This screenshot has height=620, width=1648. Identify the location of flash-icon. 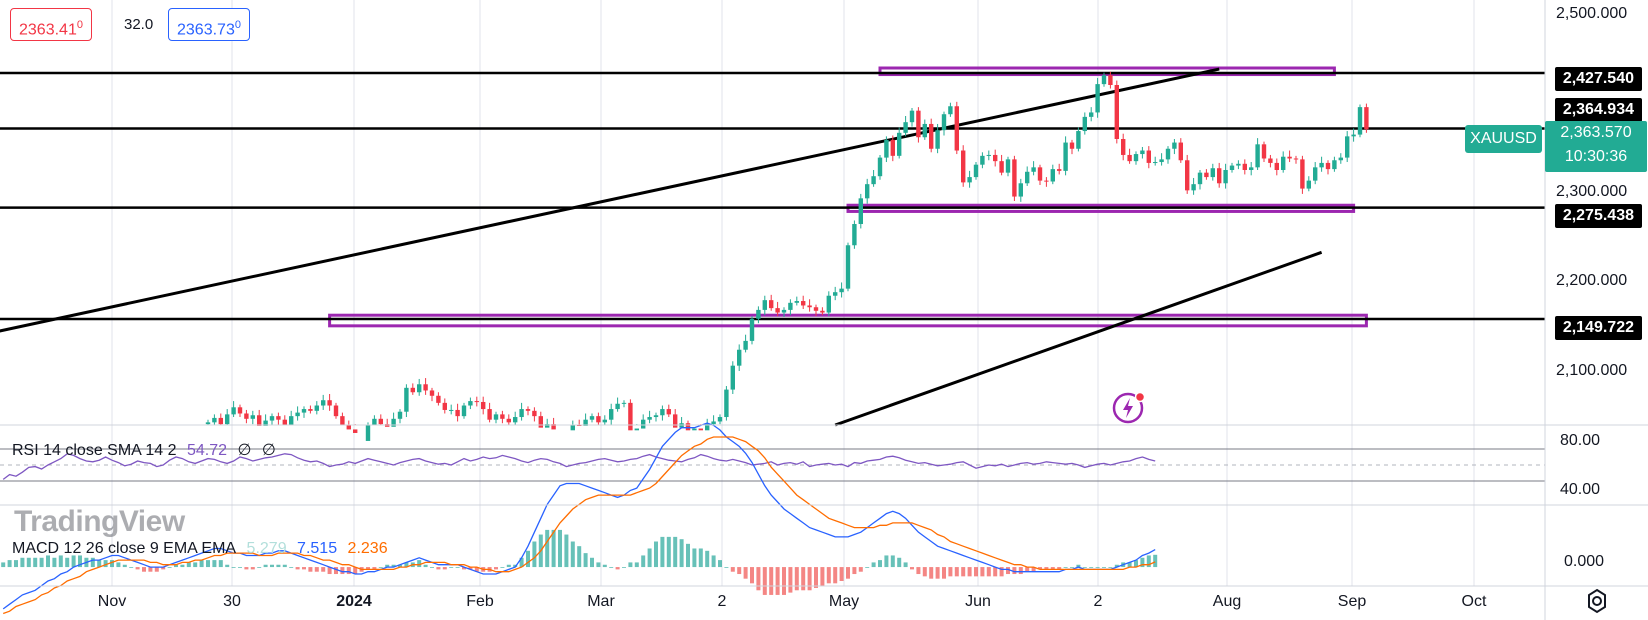
(1130, 408).